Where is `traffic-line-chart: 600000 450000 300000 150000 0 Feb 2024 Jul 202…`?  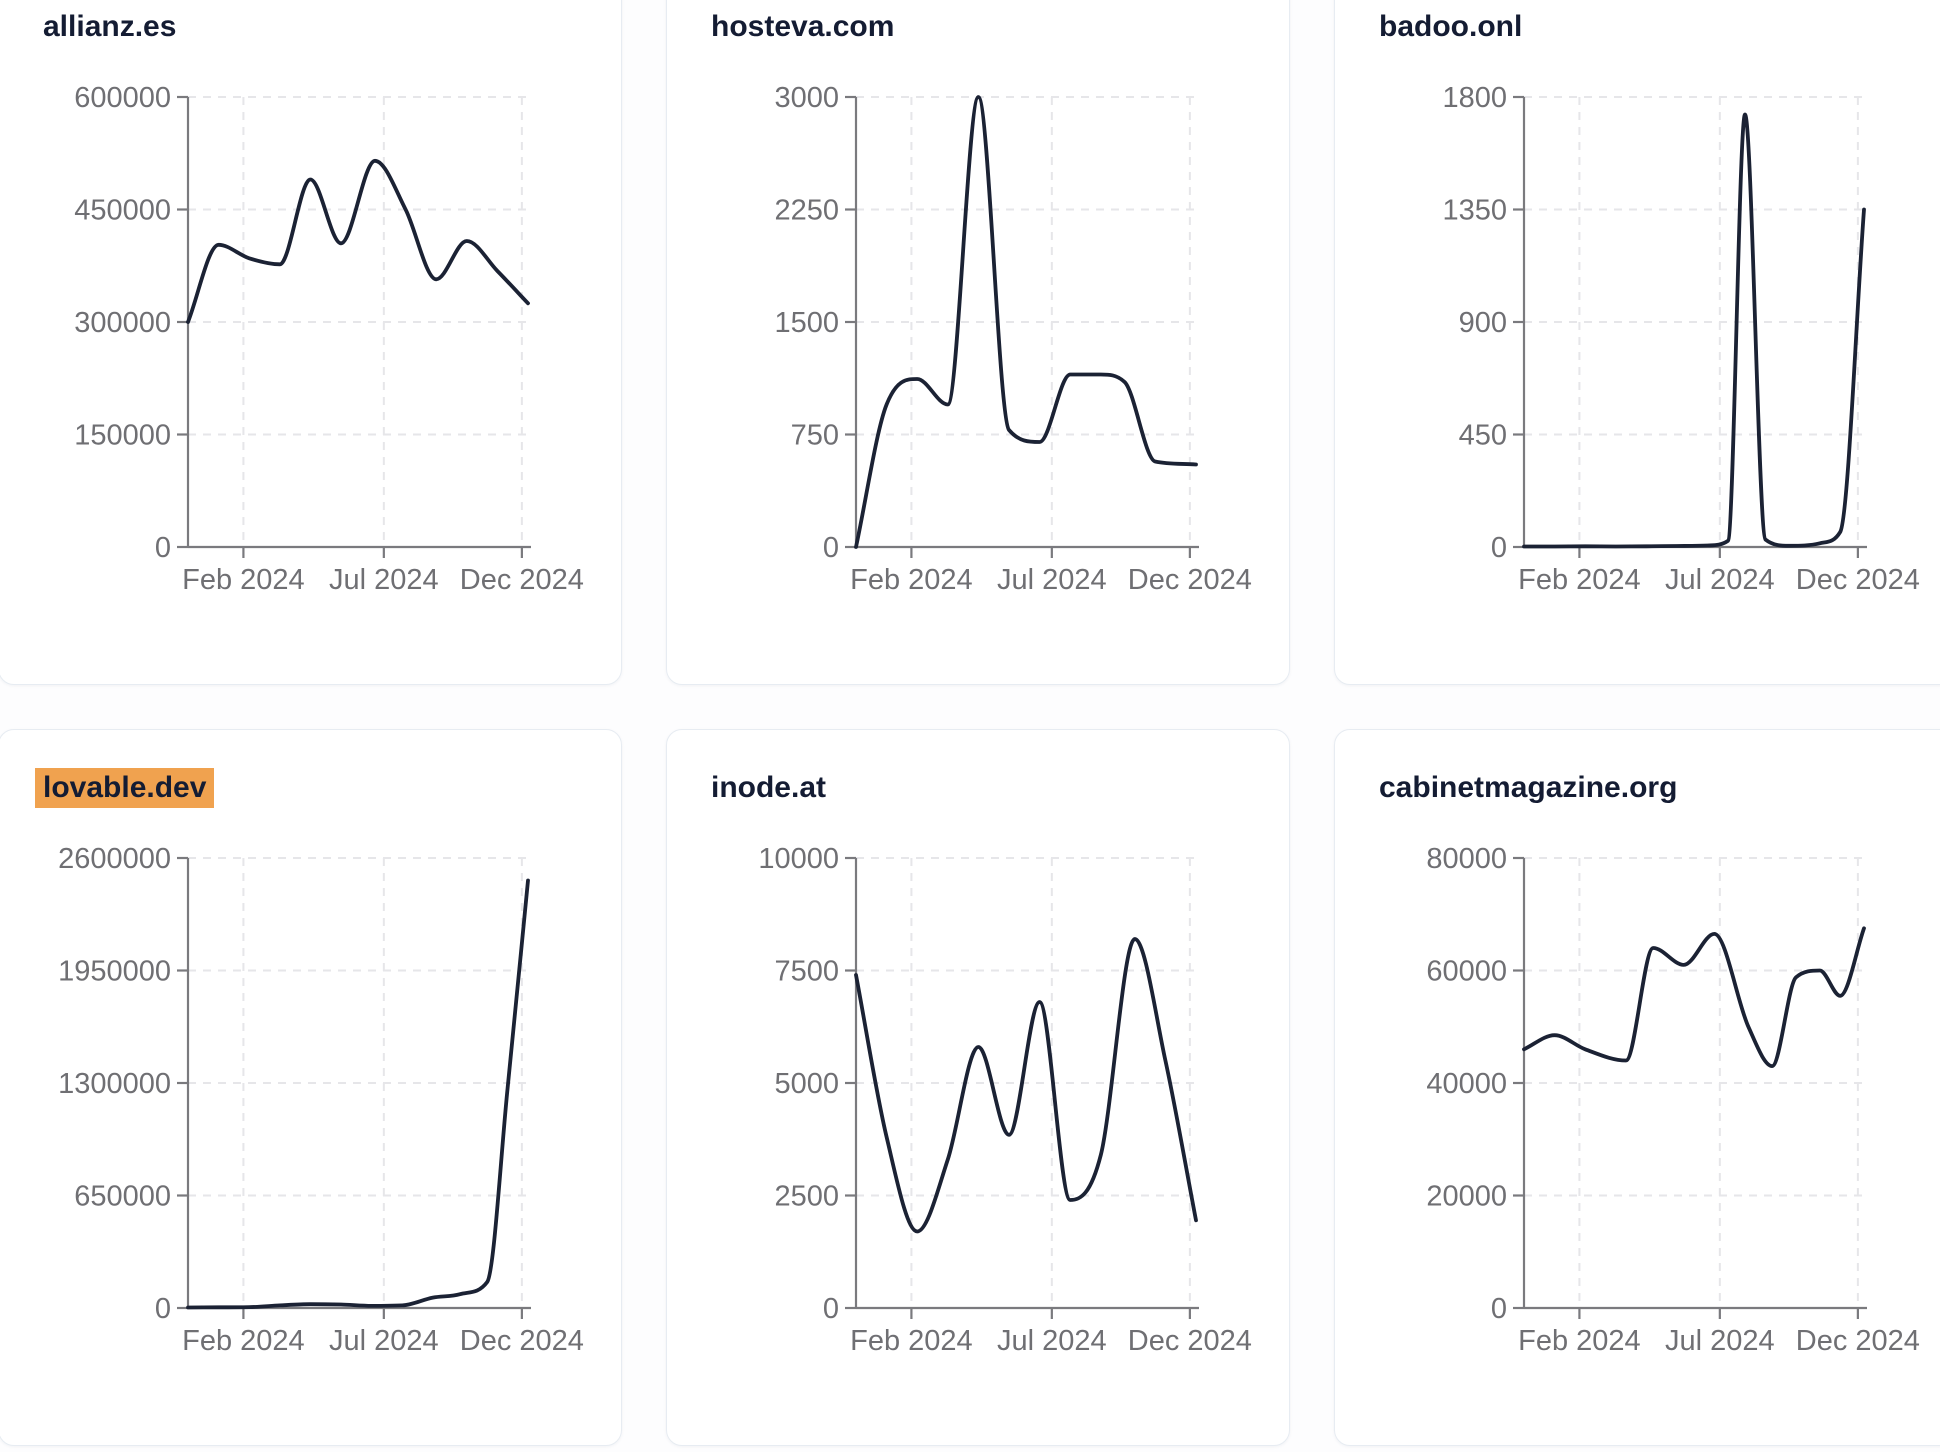 traffic-line-chart: 600000 450000 300000 150000 0 Feb 2024 Jul 202… is located at coordinates (329, 339).